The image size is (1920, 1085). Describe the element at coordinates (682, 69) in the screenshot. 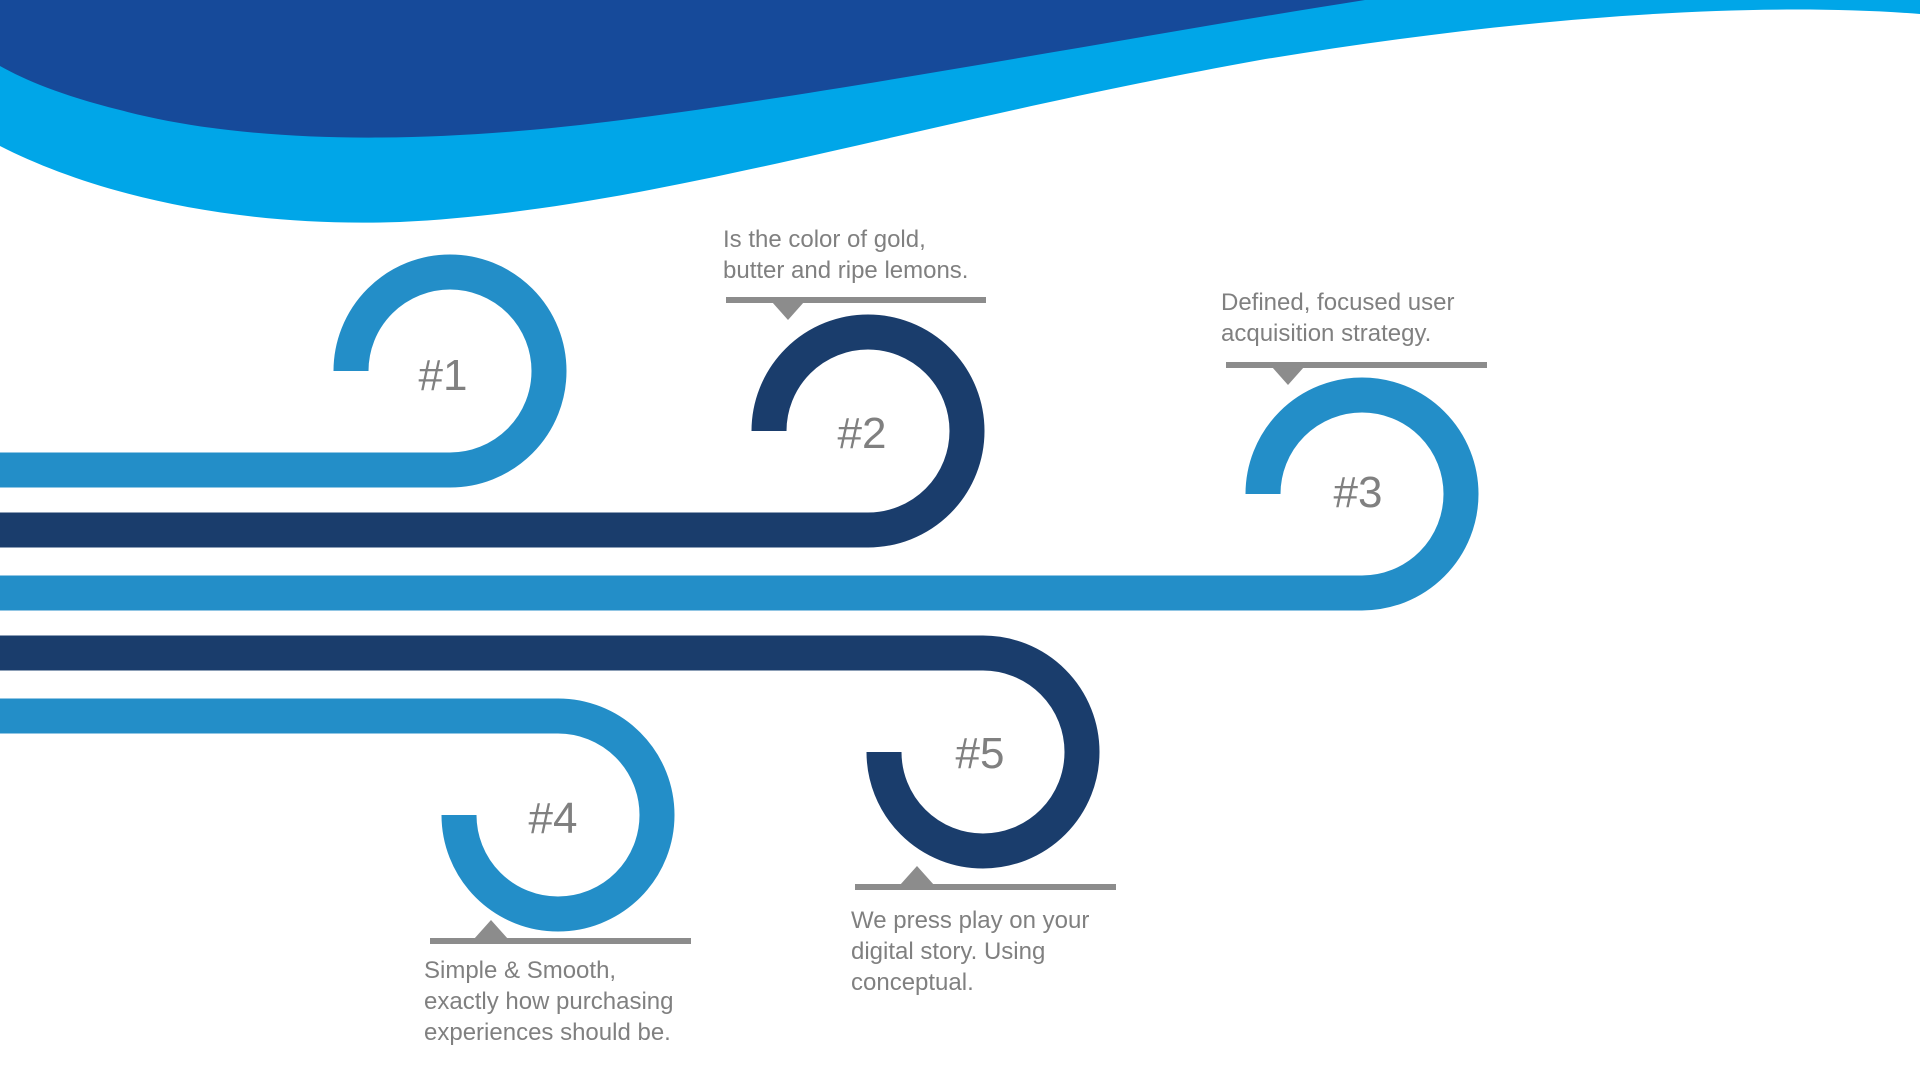

I see `header-wave-dark` at that location.